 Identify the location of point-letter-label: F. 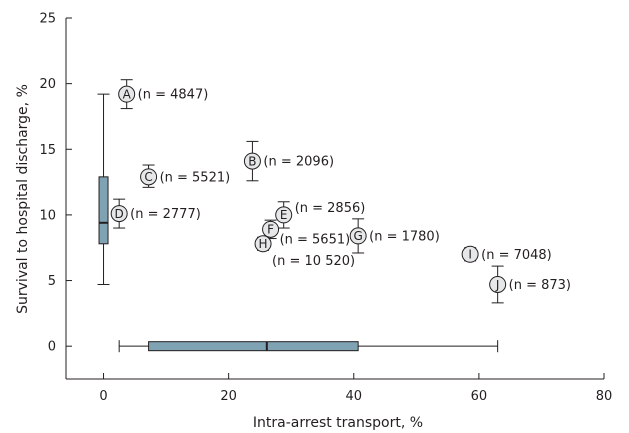
(270, 230).